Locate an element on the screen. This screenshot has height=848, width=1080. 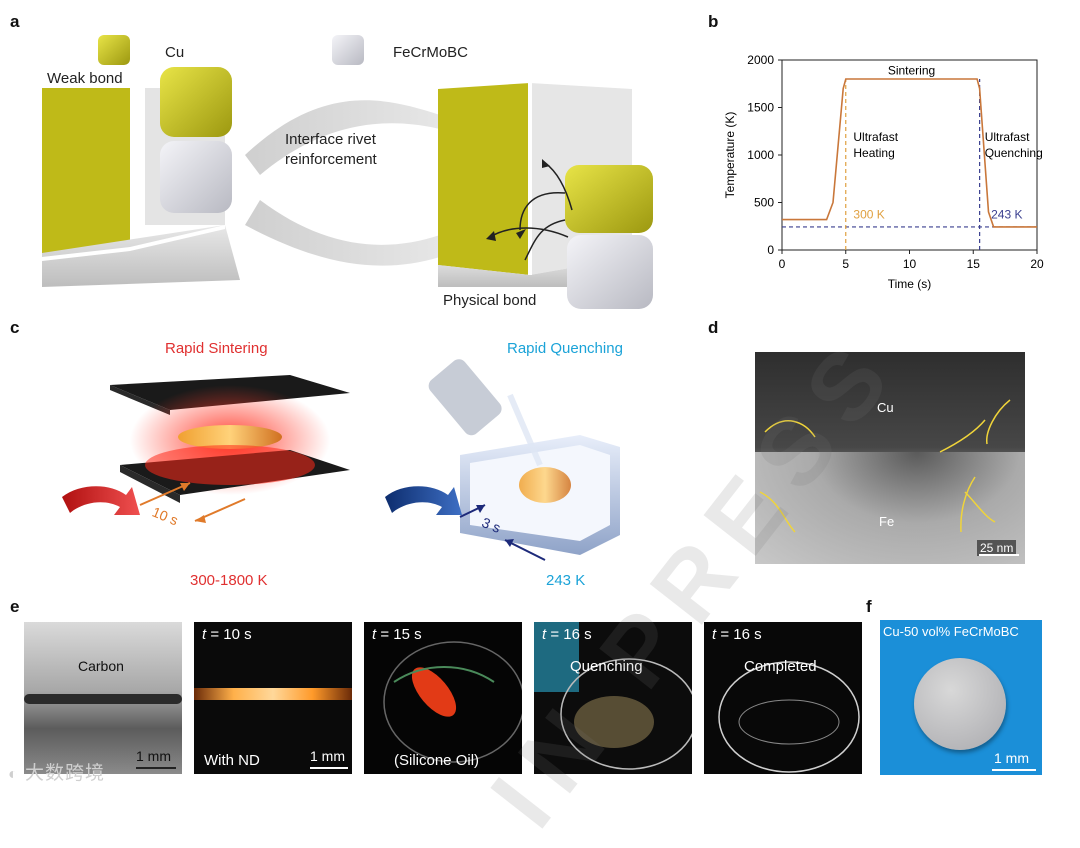
tem-cu-label: Cu is located at coordinates (885, 407).